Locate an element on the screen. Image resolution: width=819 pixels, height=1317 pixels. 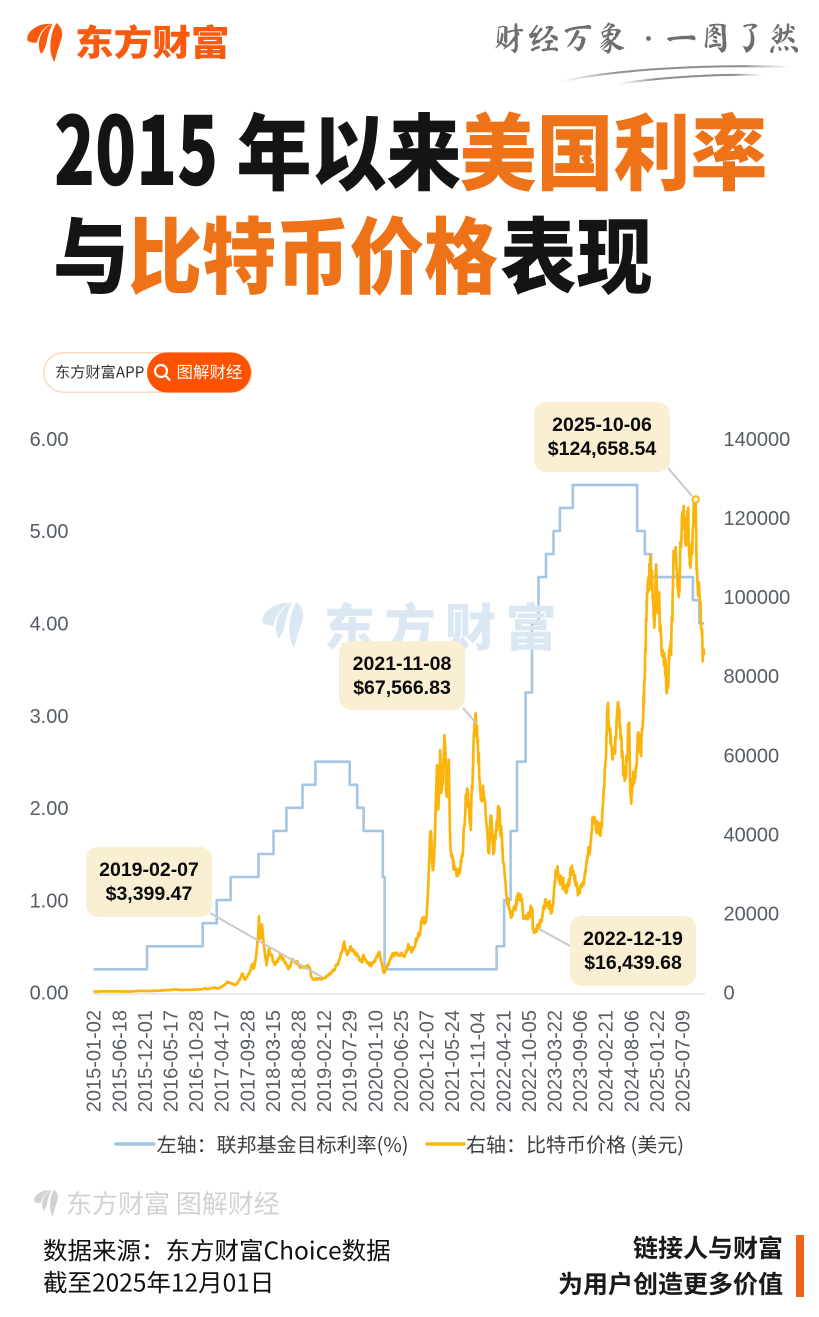
svg-text: 2016-10-28 is located at coordinates (197, 1061).